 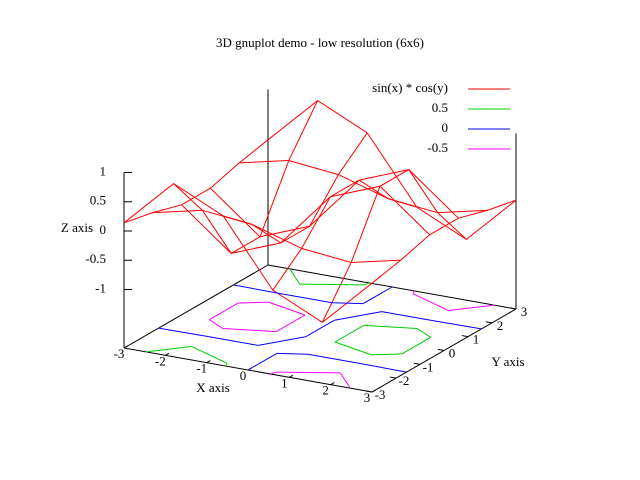 I want to click on y-tick-label: -1, so click(x=428, y=366).